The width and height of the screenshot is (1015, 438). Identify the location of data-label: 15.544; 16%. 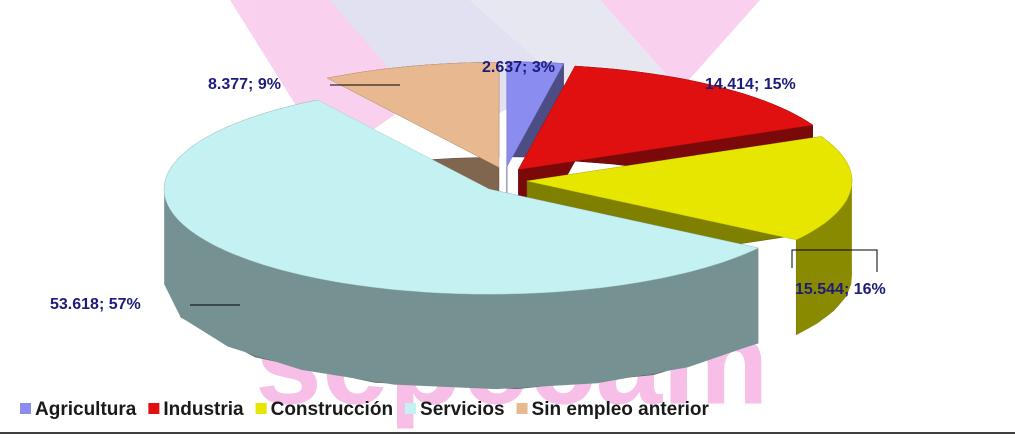
(840, 289).